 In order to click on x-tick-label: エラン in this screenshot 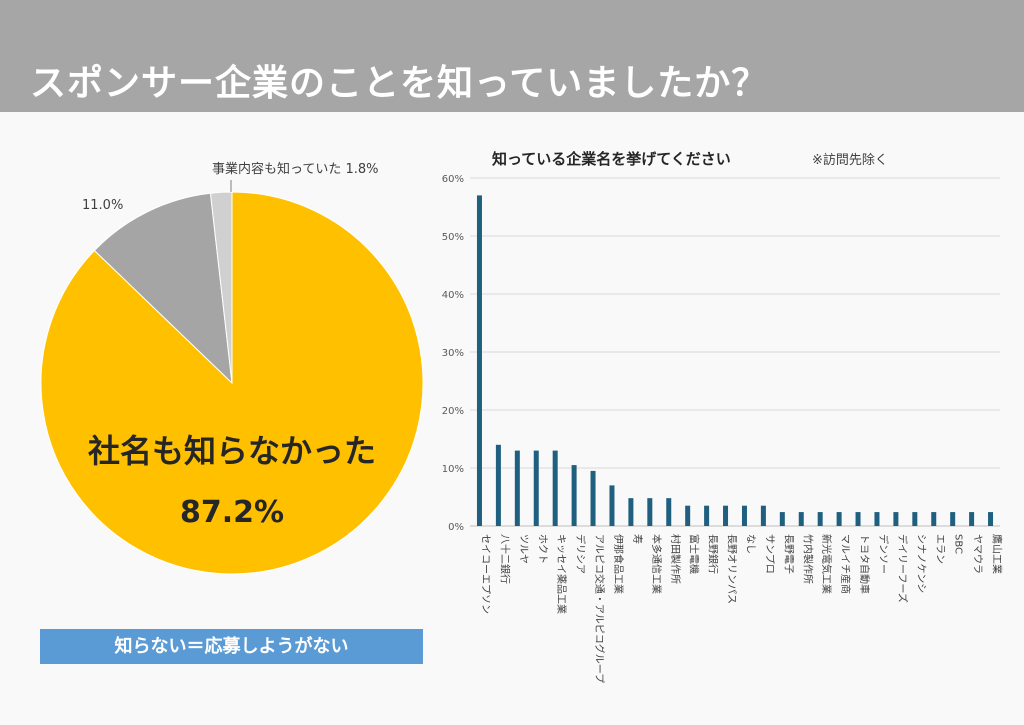, I will do `click(940, 549)`.